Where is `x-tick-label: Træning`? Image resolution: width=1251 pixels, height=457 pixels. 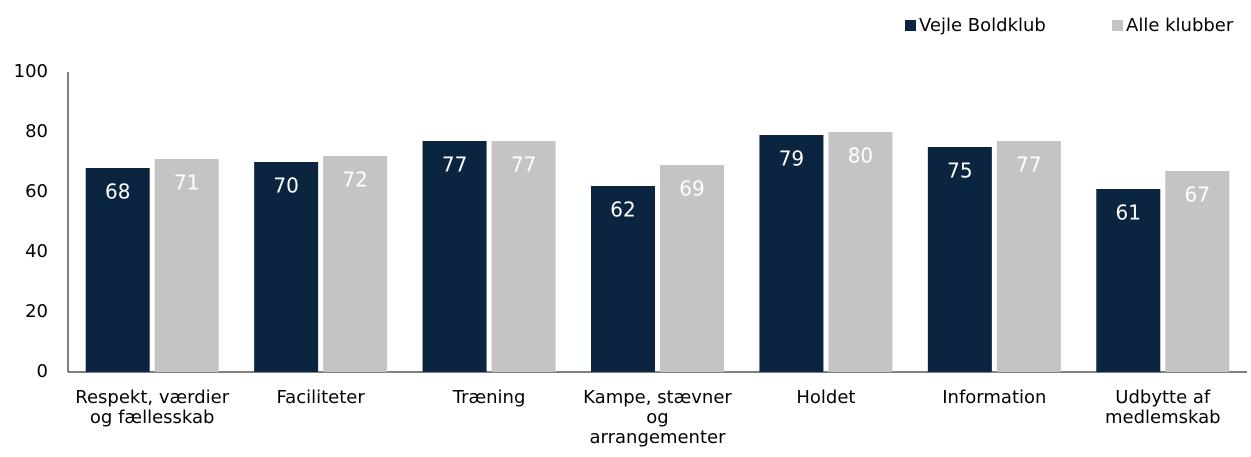
x-tick-label: Træning is located at coordinates (489, 397).